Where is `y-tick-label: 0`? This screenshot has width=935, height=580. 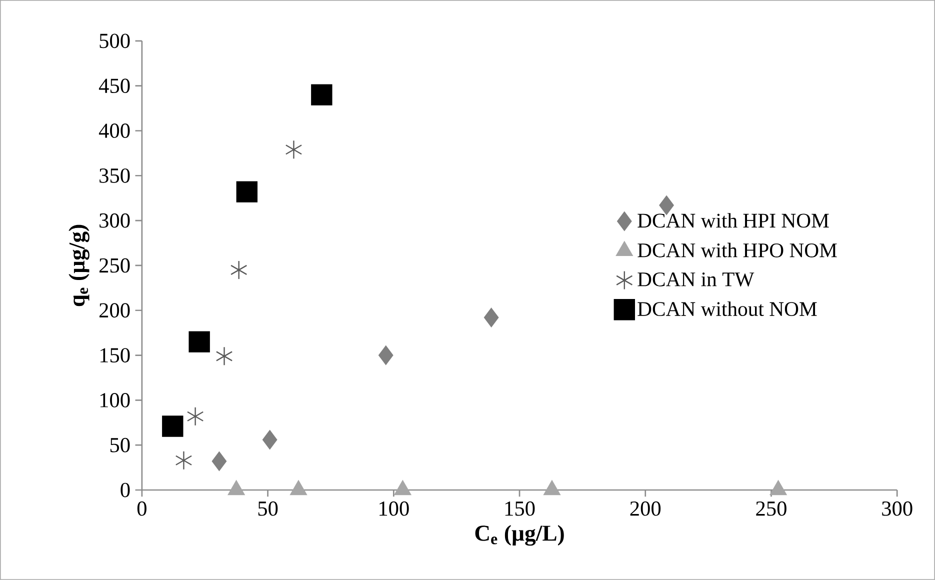
y-tick-label: 0 is located at coordinates (125, 490).